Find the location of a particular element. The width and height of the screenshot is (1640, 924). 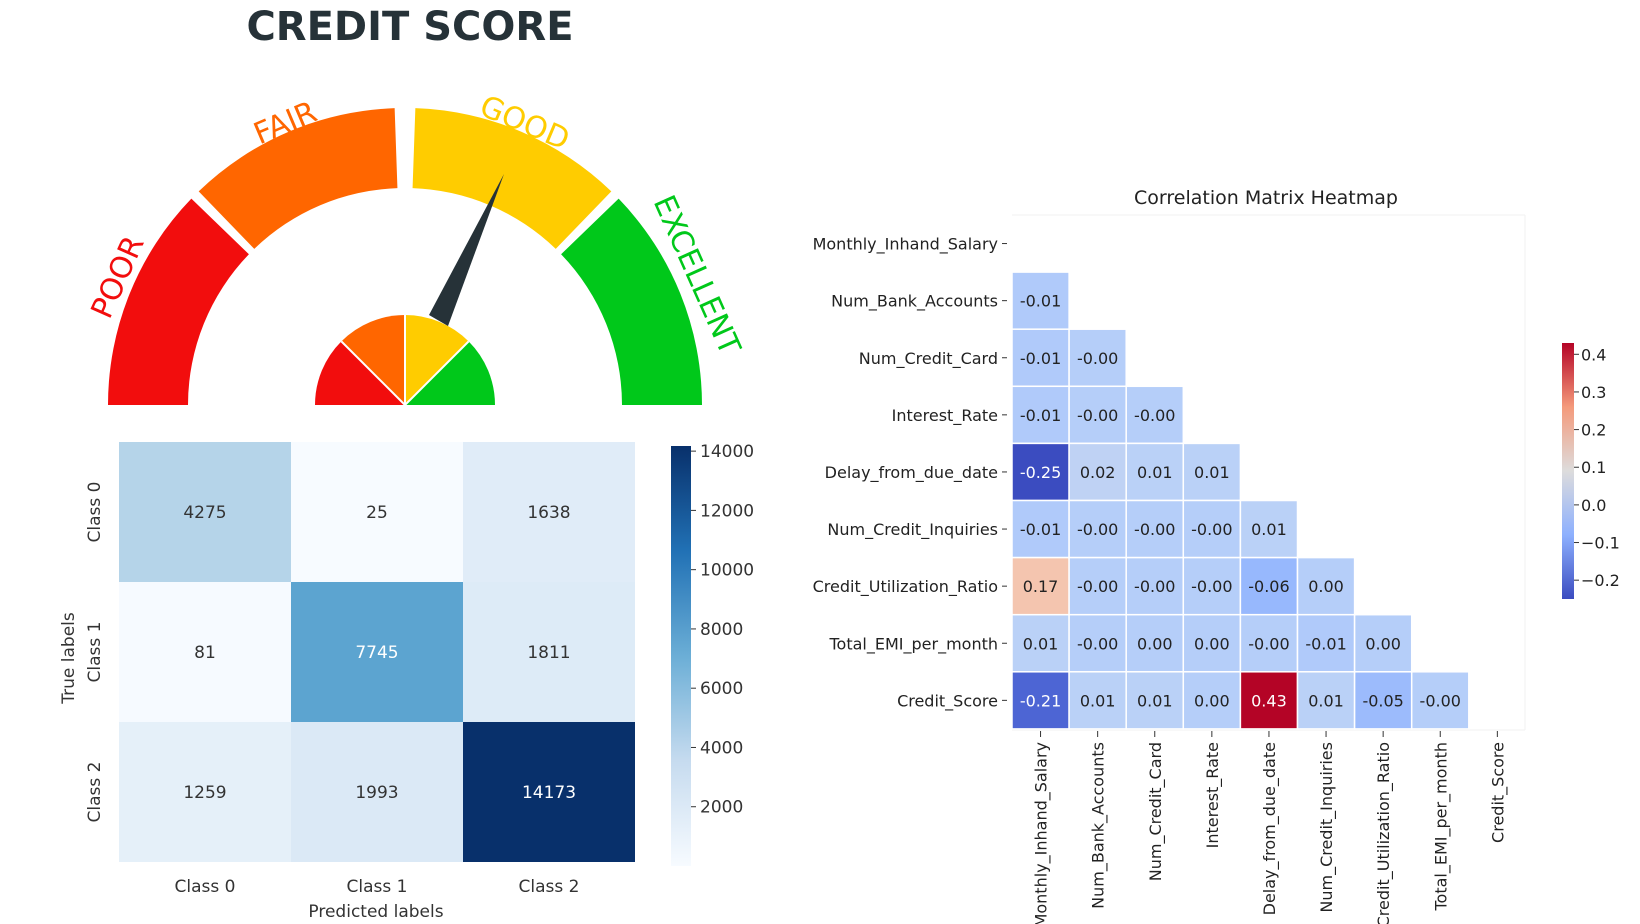

cm-cell-value: 1811 is located at coordinates (548, 653).